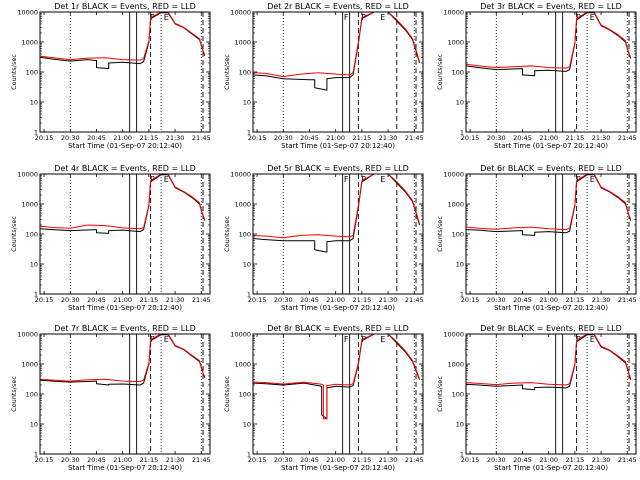 This screenshot has width=640, height=480. I want to click on chart-4-ylabel: Counts/sec, so click(227, 234).